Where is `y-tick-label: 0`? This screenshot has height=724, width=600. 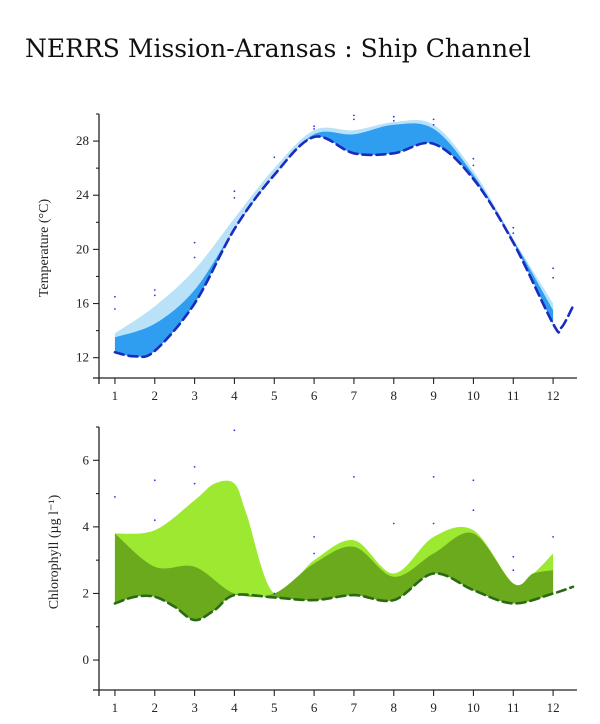
y-tick-label: 0 is located at coordinates (86, 659).